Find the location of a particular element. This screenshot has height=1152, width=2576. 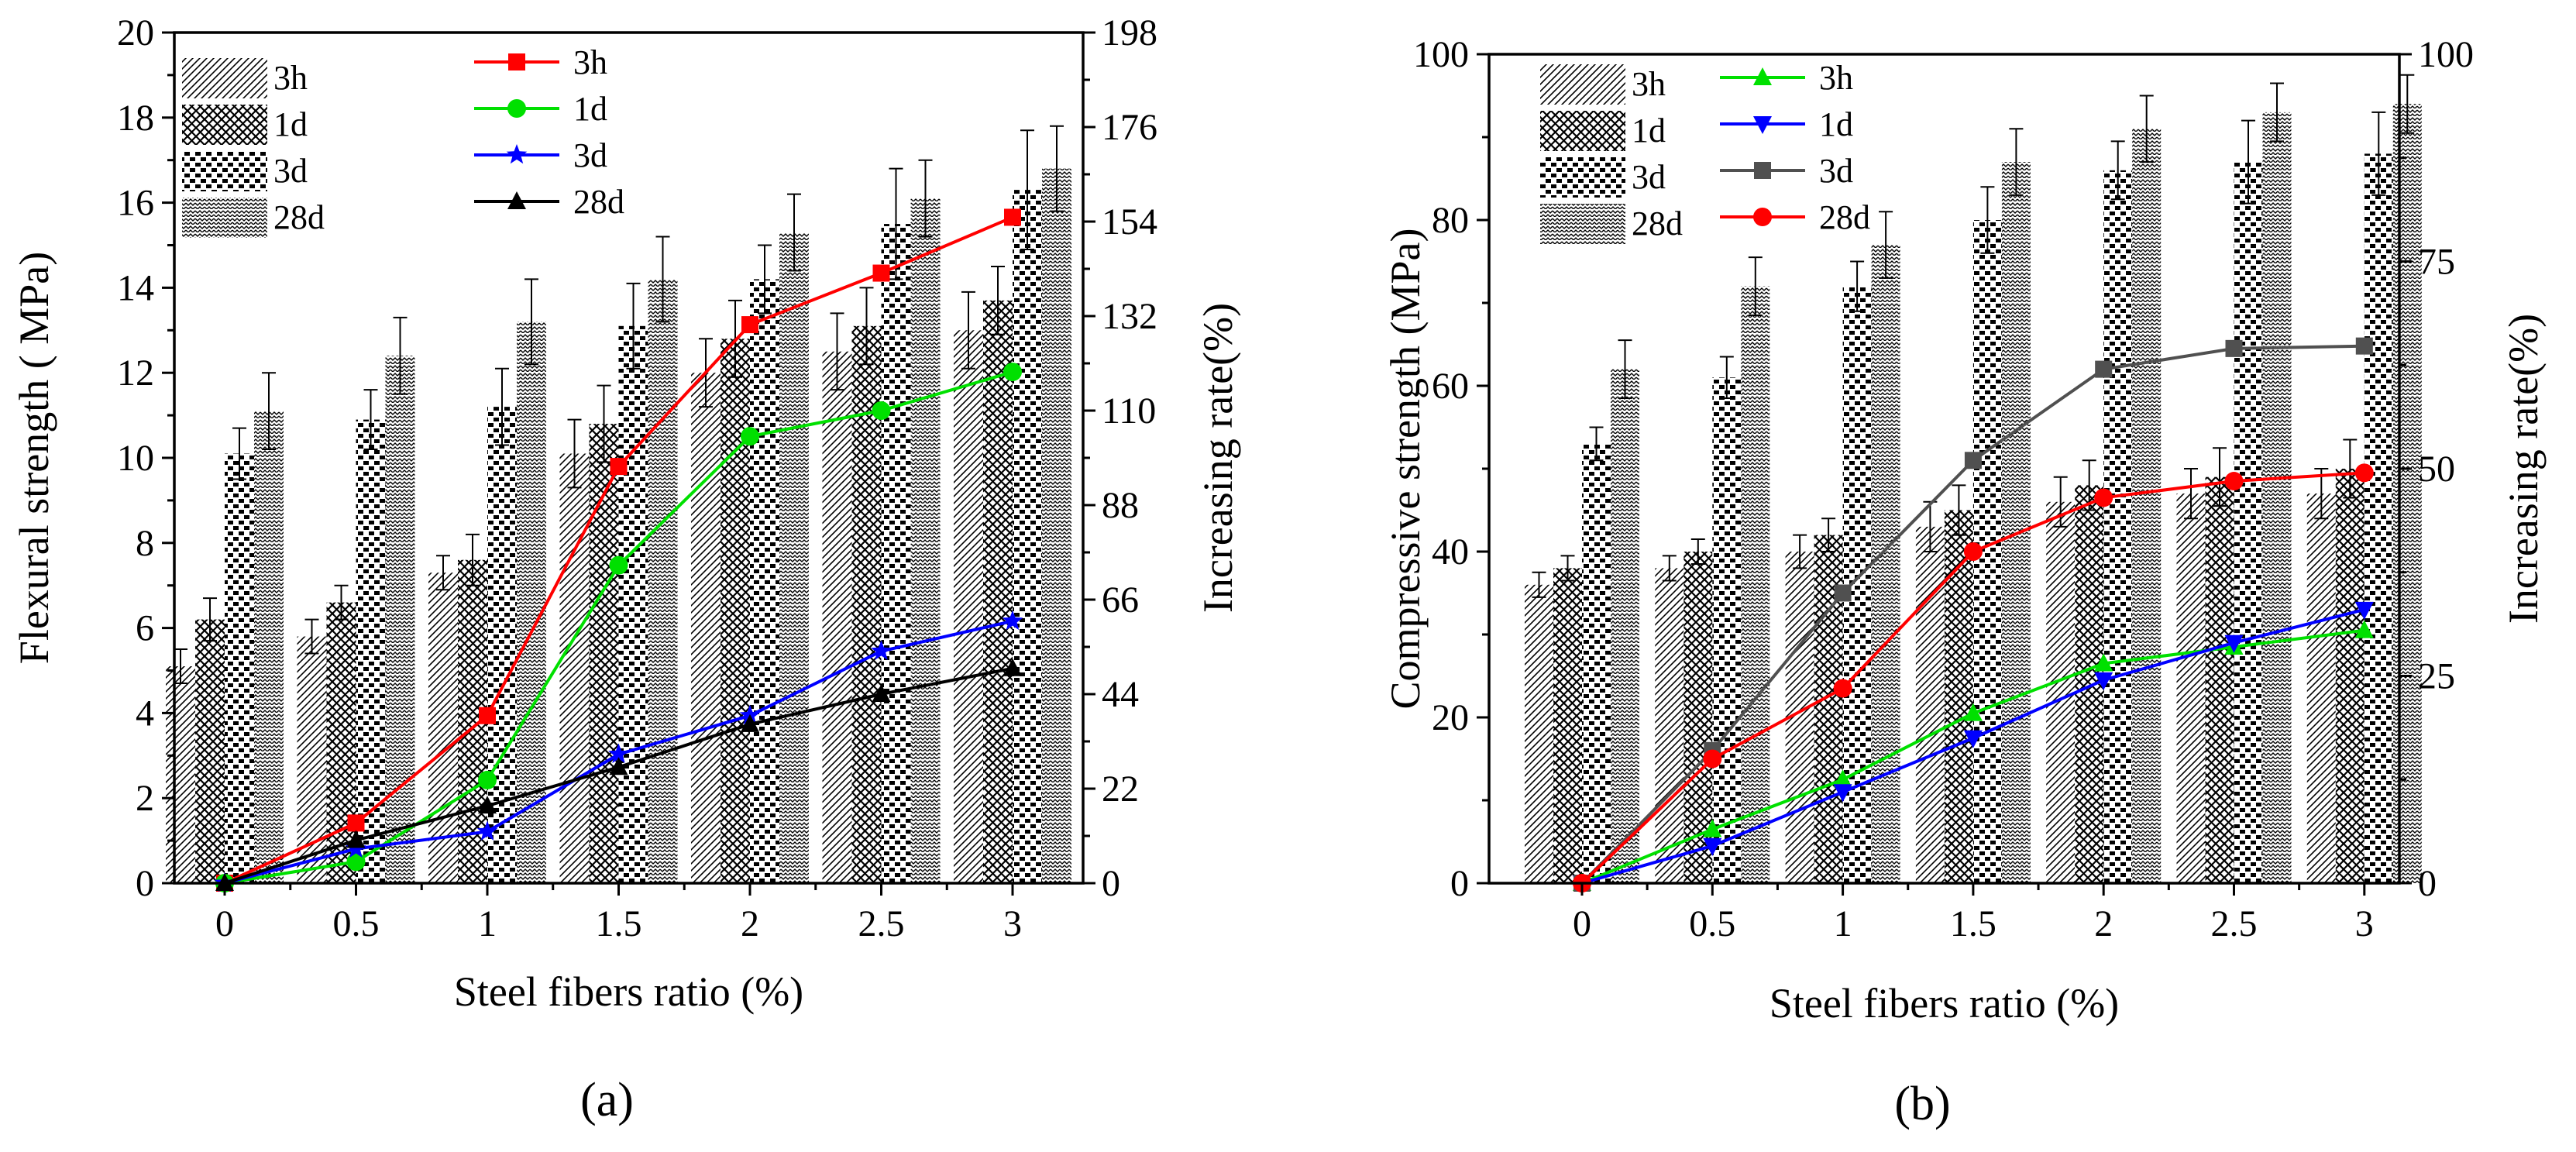

y-axis-label: Flexural strength ( MPa) is located at coordinates (34, 458).